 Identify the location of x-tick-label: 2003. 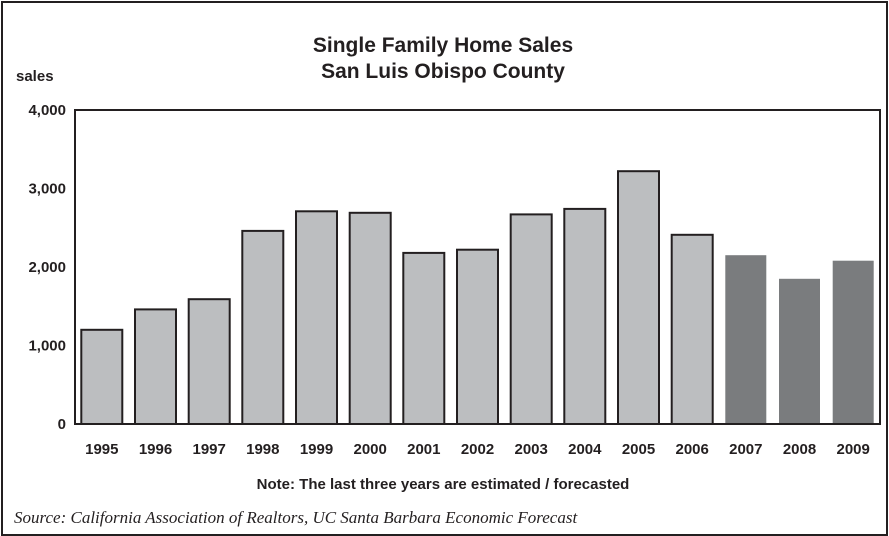
(531, 449).